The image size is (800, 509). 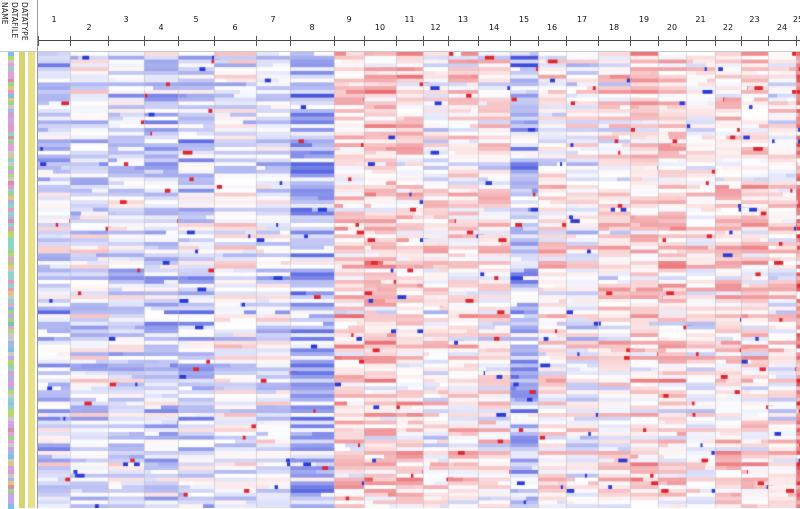 I want to click on chromosome-label: 4, so click(x=161, y=27).